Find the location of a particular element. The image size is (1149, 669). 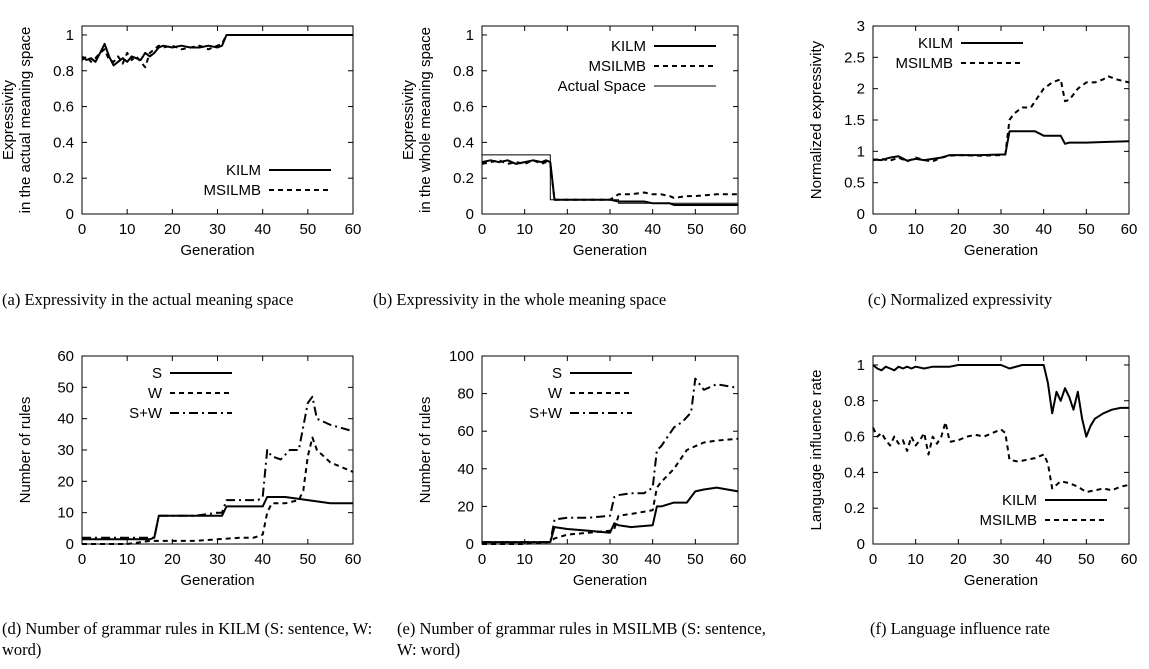

y-axis-label: Normalized expressivity is located at coordinates (816, 119).